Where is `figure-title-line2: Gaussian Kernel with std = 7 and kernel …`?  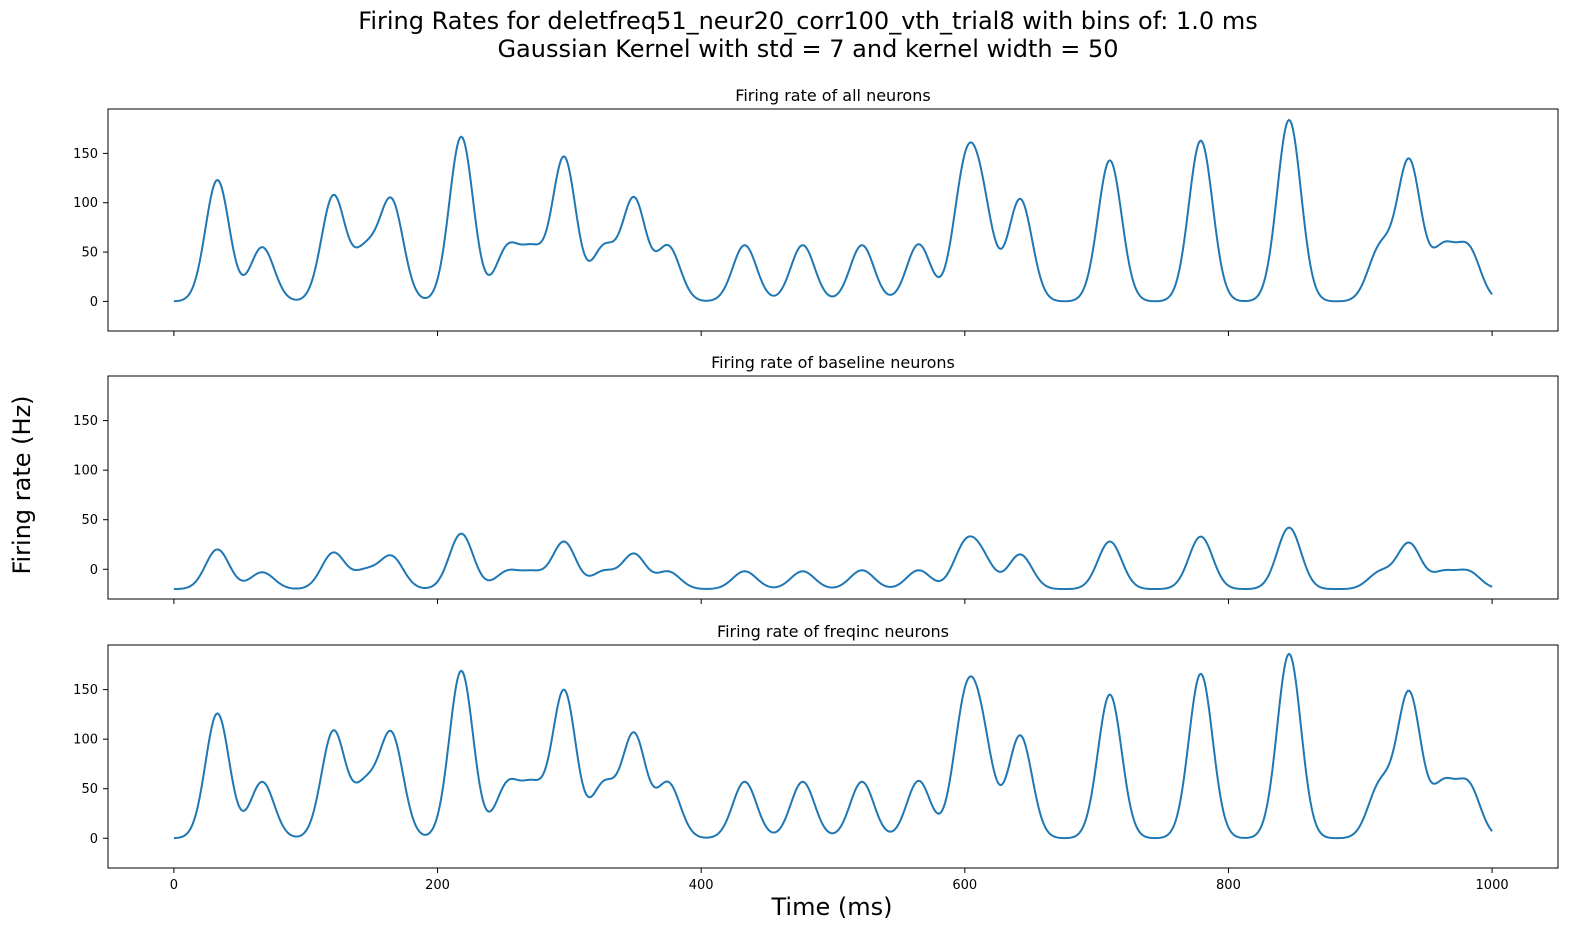 figure-title-line2: Gaussian Kernel with std = 7 and kernel … is located at coordinates (807, 49).